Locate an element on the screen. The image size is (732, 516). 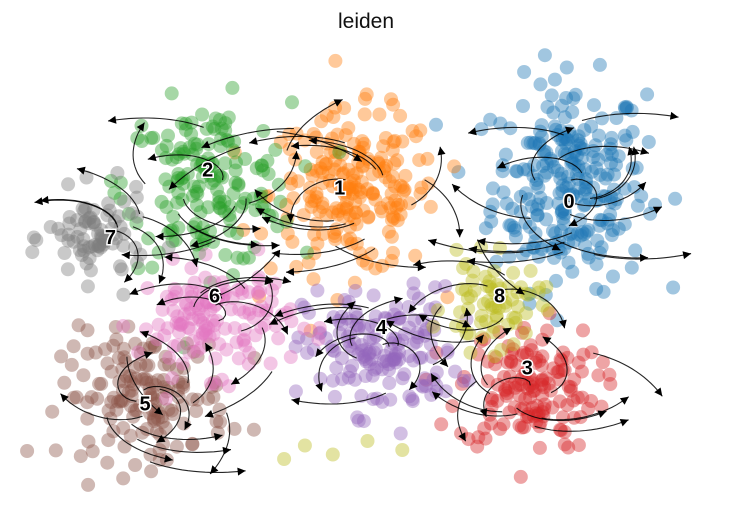
cluster-4-points is located at coordinates (382, 358).